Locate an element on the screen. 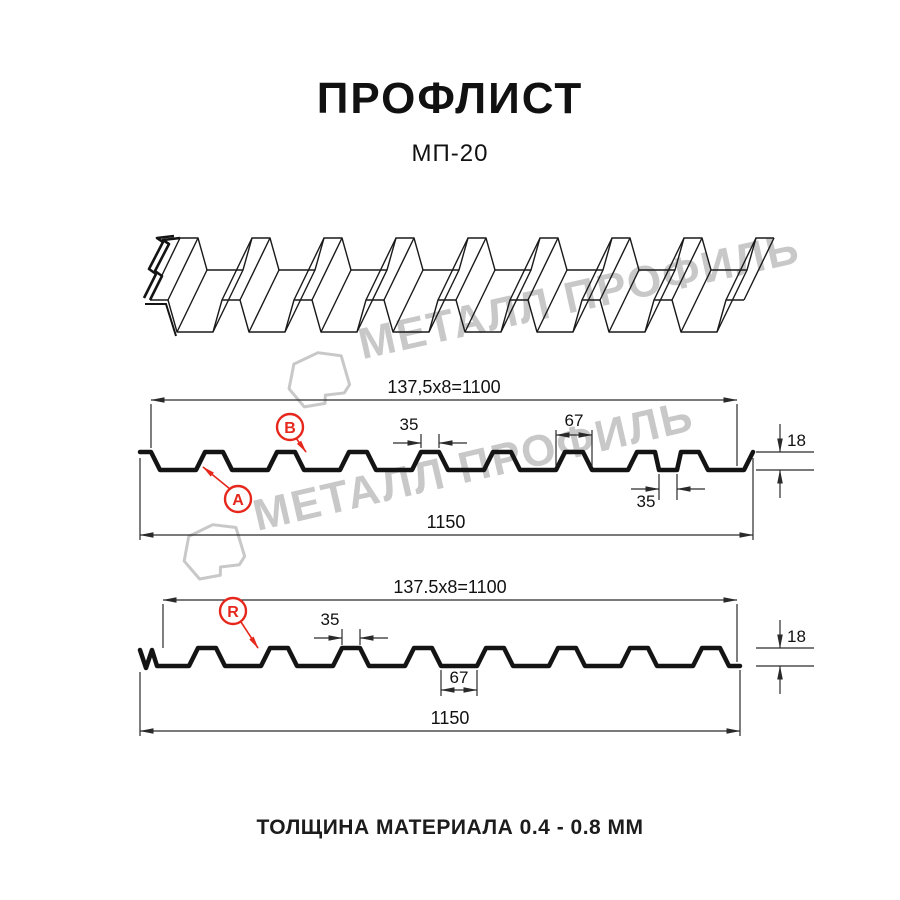 Image resolution: width=900 pixels, height=900 pixels. dim-coverage-width: 137,5x8=1100 is located at coordinates (444, 421).